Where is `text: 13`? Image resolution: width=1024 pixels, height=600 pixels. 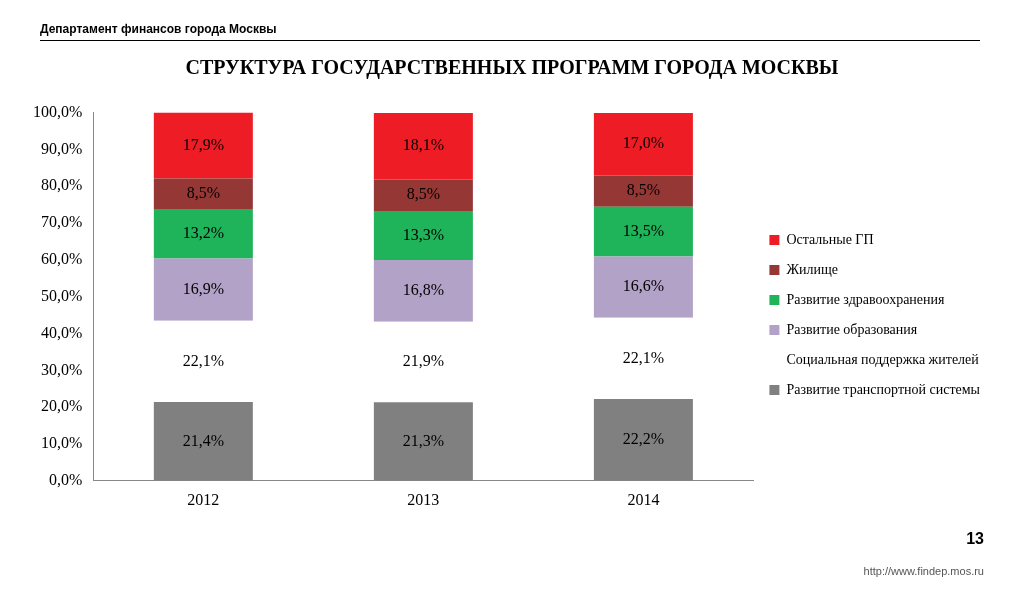
text: 13 is located at coordinates (975, 539).